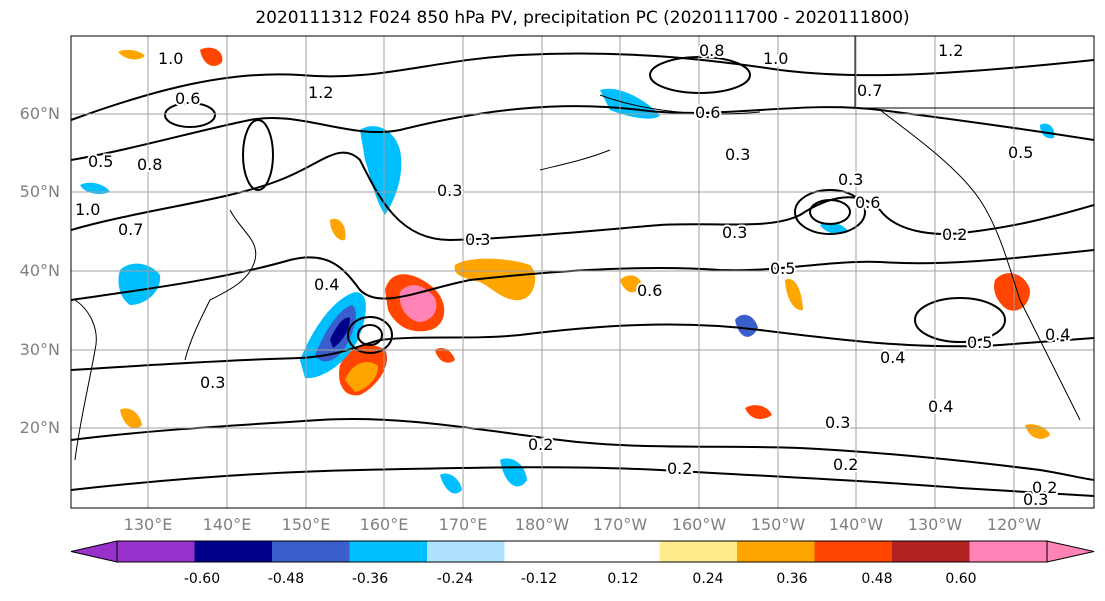 Image resolution: width=1105 pixels, height=601 pixels. I want to click on colorbar-tick-label: 0.12, so click(623, 579).